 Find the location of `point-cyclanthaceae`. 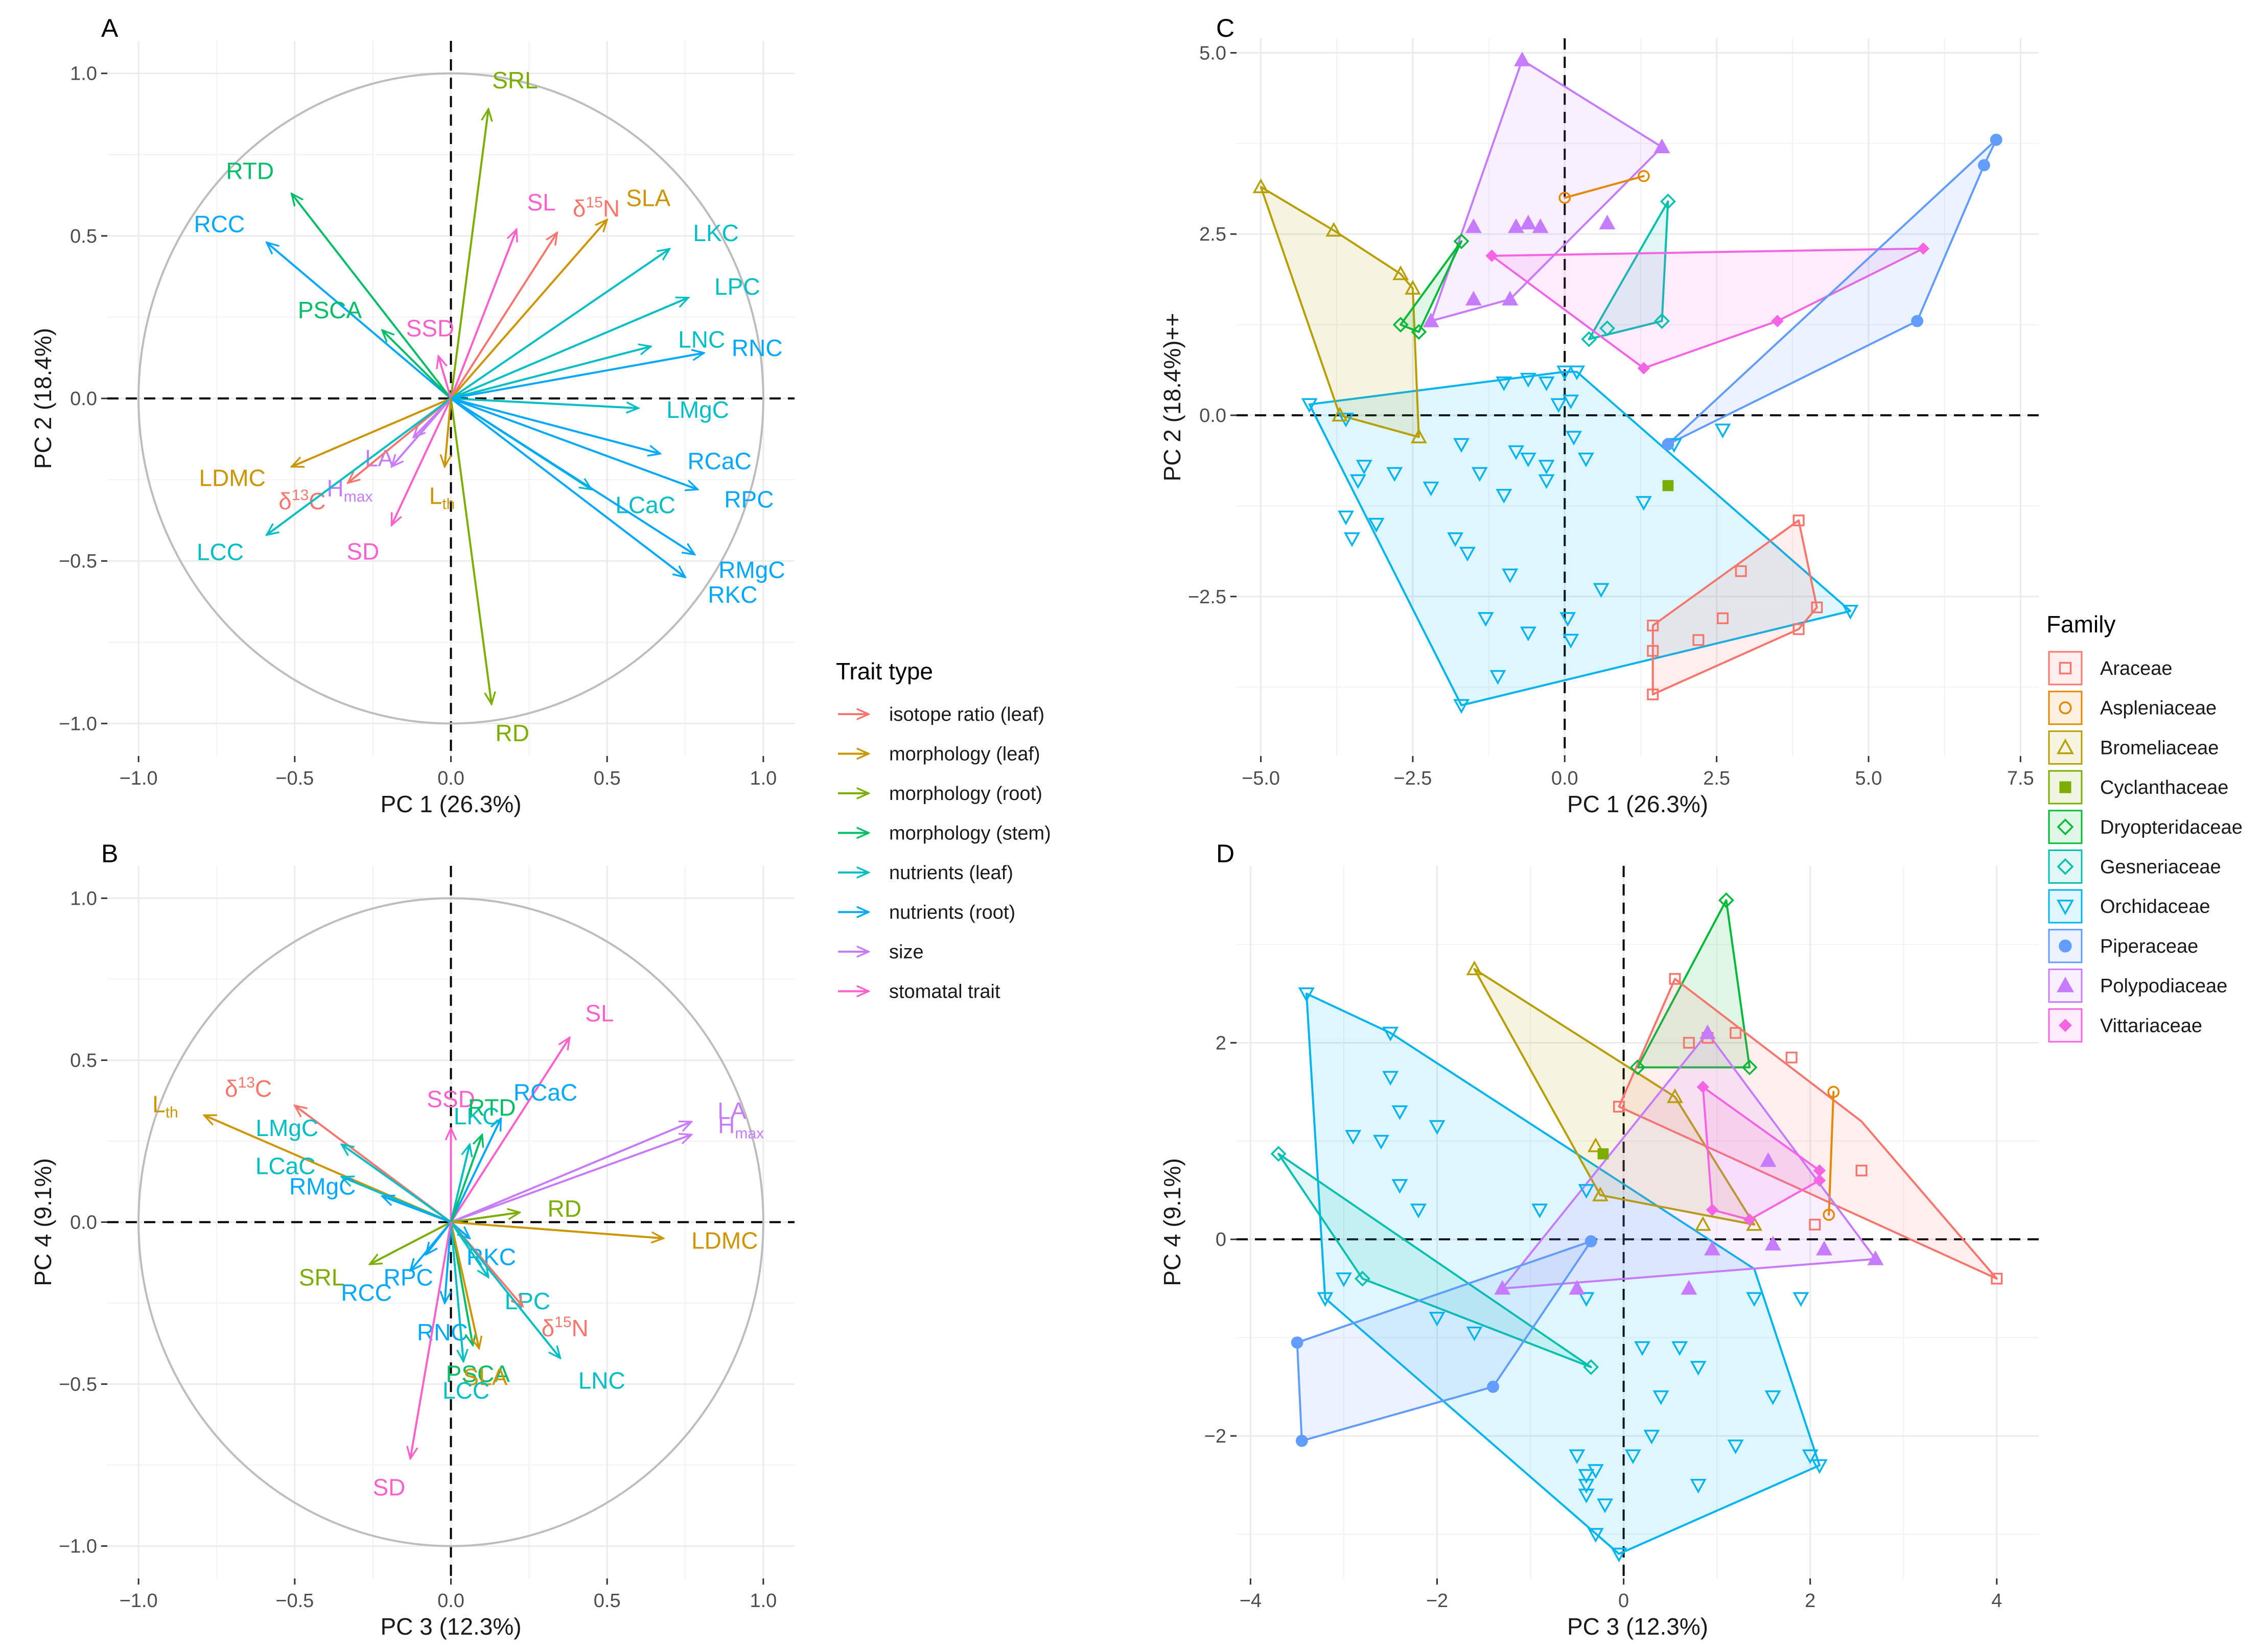

point-cyclanthaceae is located at coordinates (1603, 1154).